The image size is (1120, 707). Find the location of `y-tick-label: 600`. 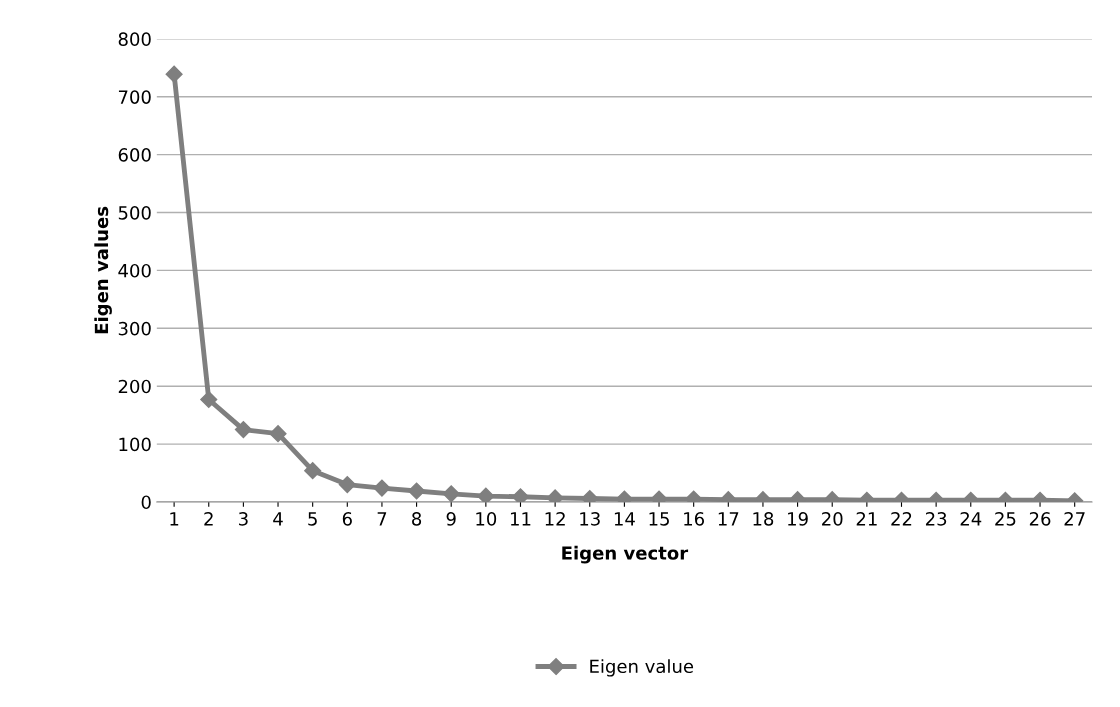

y-tick-label: 600 is located at coordinates (134, 155).